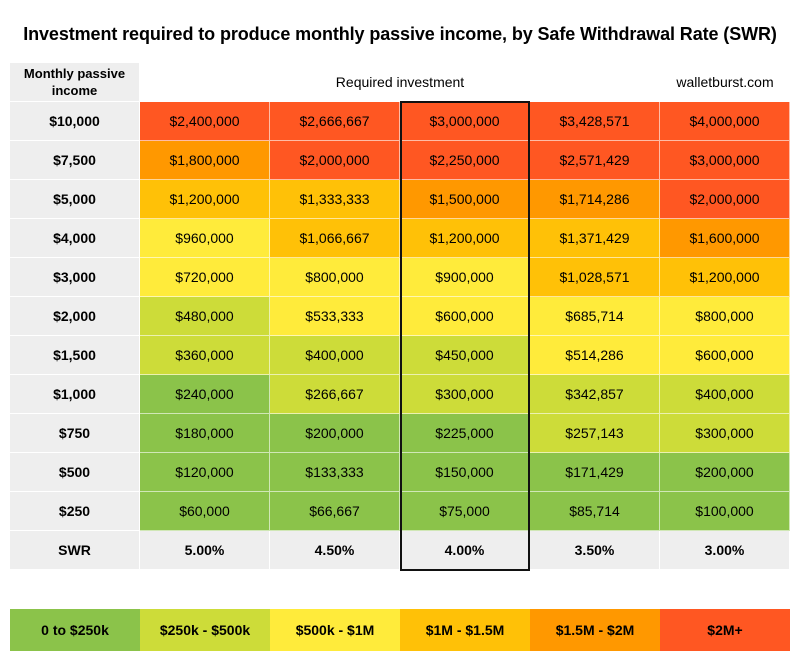 The width and height of the screenshot is (800, 667). I want to click on table-cell: $75,000, so click(465, 511).